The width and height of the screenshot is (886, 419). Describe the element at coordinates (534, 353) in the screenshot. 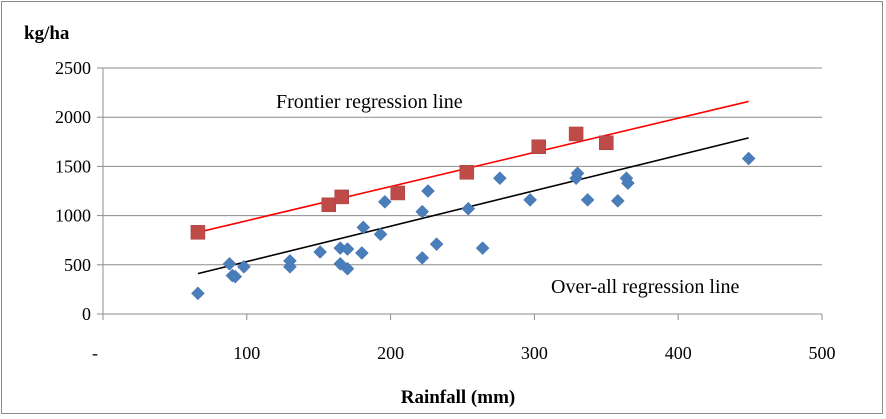

I see `x-tick-label: 300` at that location.